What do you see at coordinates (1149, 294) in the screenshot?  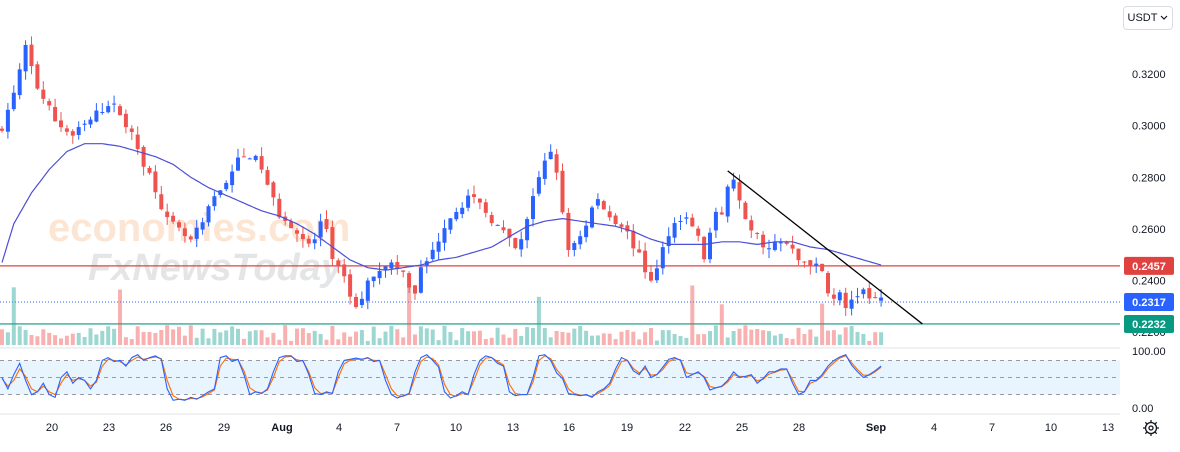 I see `price-labels: 0.2457 0.2317 0.2232` at bounding box center [1149, 294].